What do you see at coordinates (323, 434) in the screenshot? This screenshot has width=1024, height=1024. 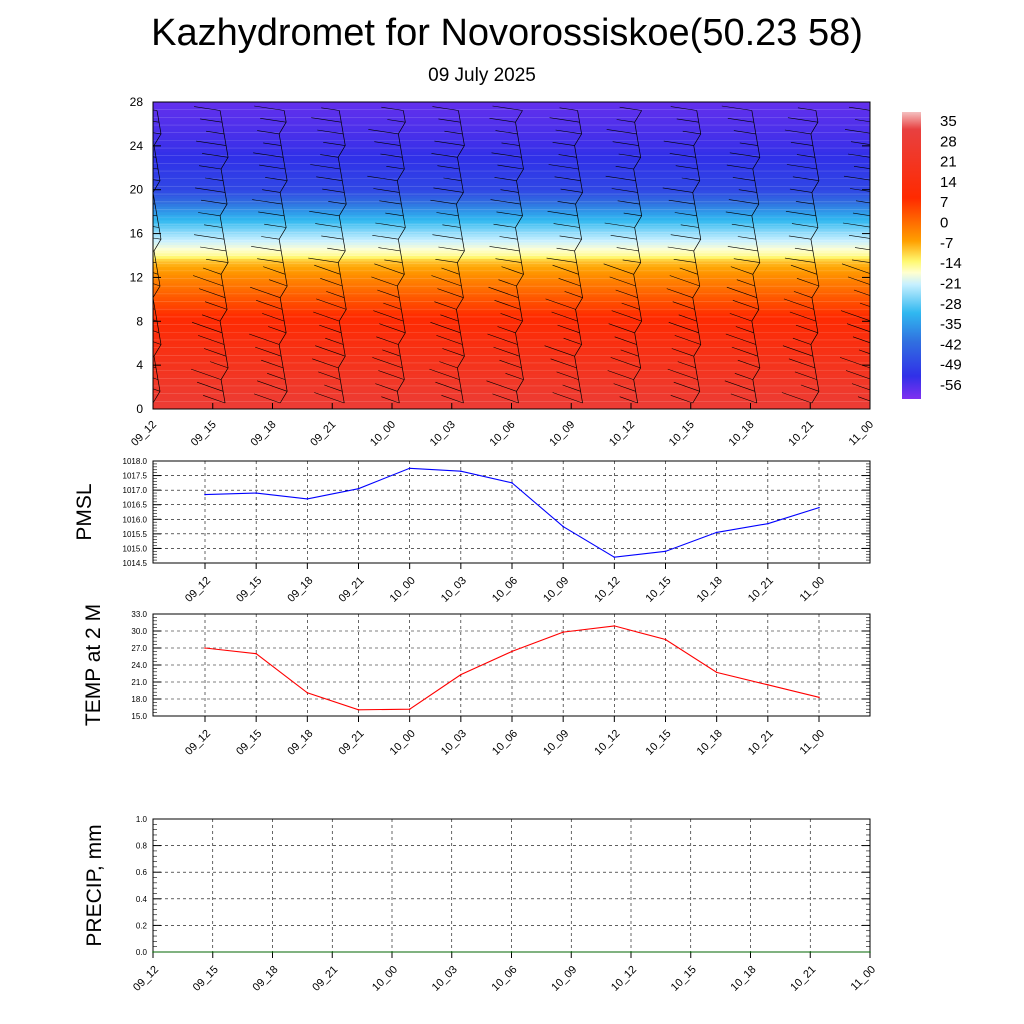 I see `x-tick-label: 09_21` at bounding box center [323, 434].